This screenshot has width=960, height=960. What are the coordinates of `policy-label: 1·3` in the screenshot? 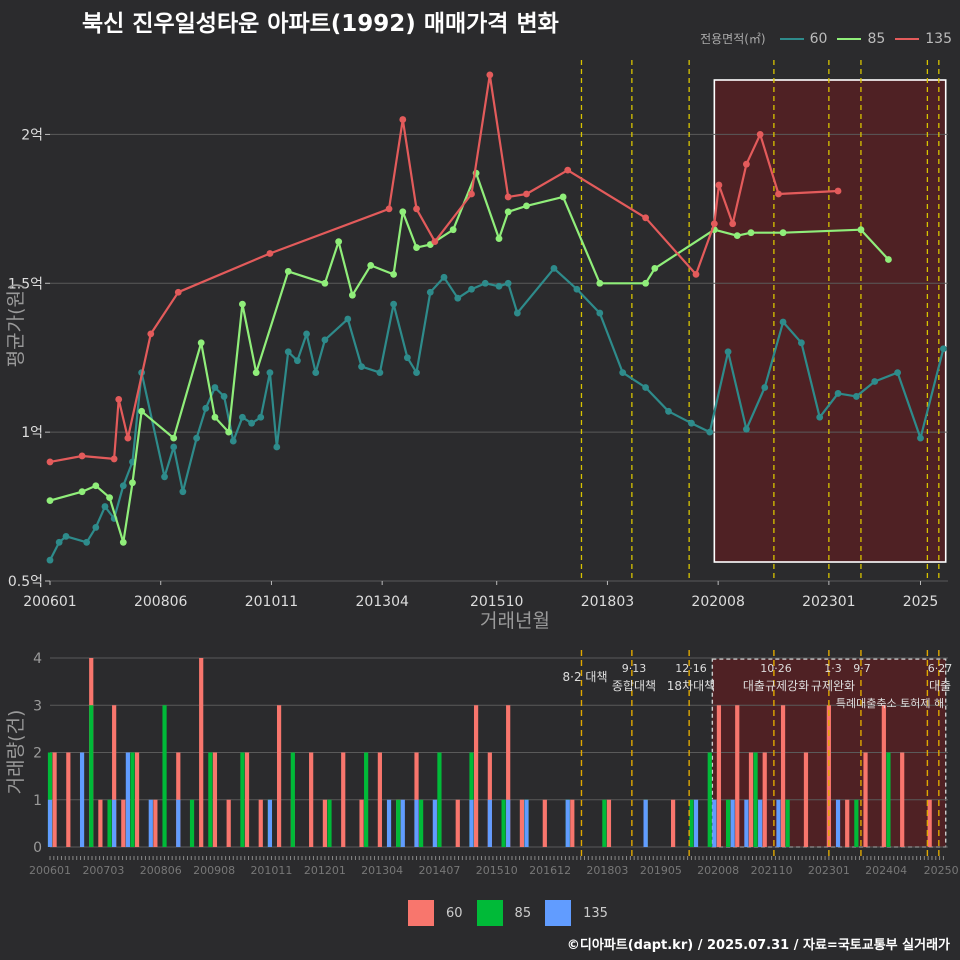 It's located at (833, 668).